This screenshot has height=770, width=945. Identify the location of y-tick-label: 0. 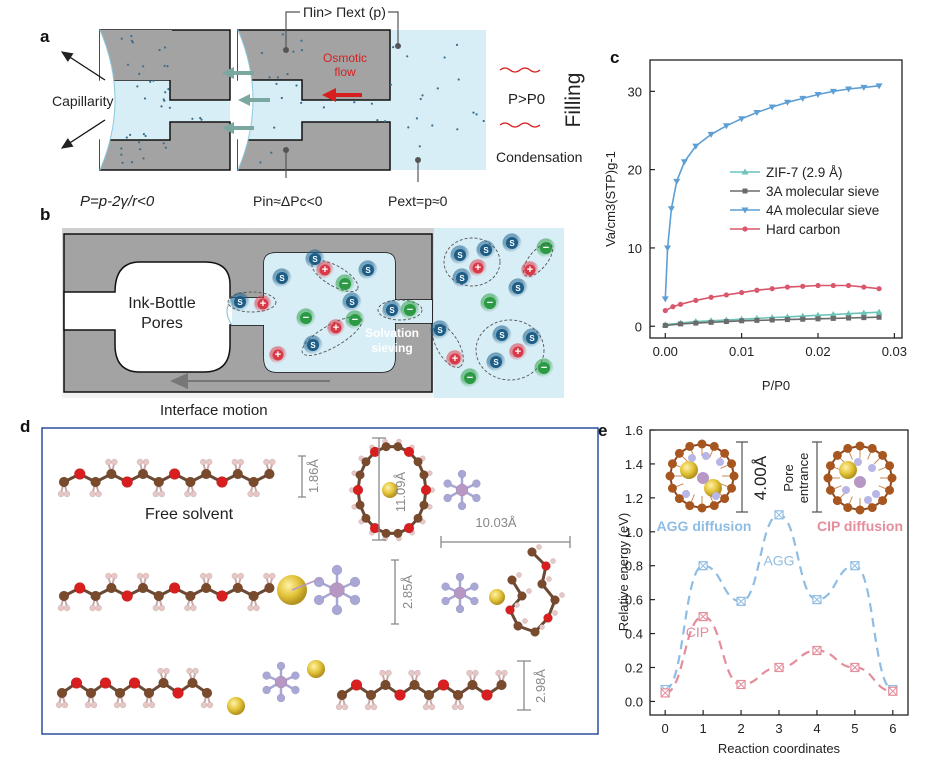
(638, 326).